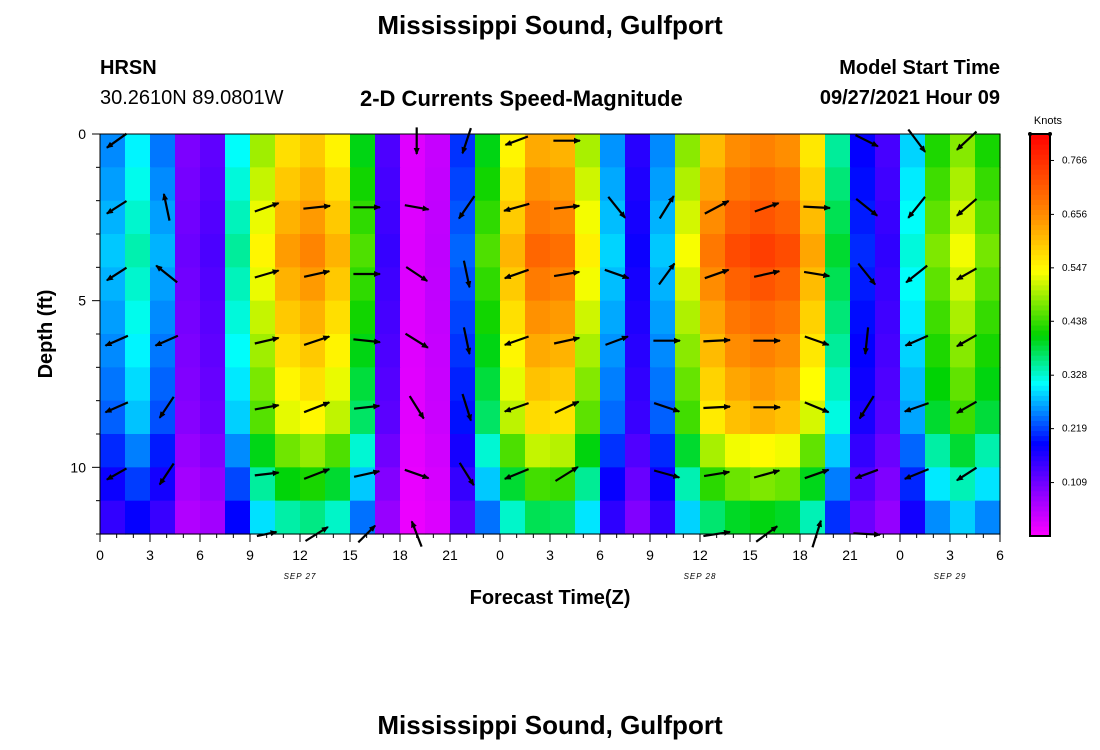 This screenshot has height=750, width=1100. I want to click on x-tick-label: 18, so click(800, 555).